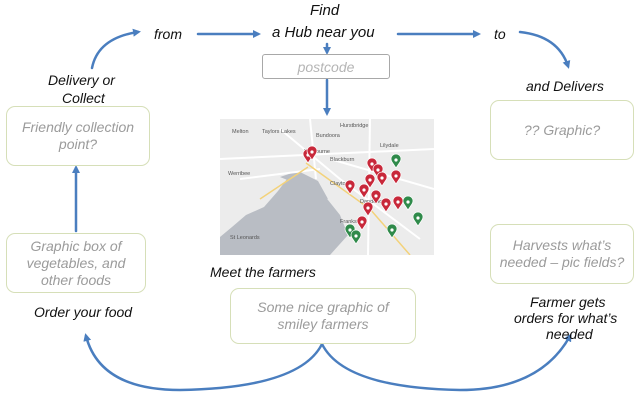 Image resolution: width=640 pixels, height=400 pixels. Describe the element at coordinates (239, 174) in the screenshot. I see `map-label-werribee: Werribee` at that location.